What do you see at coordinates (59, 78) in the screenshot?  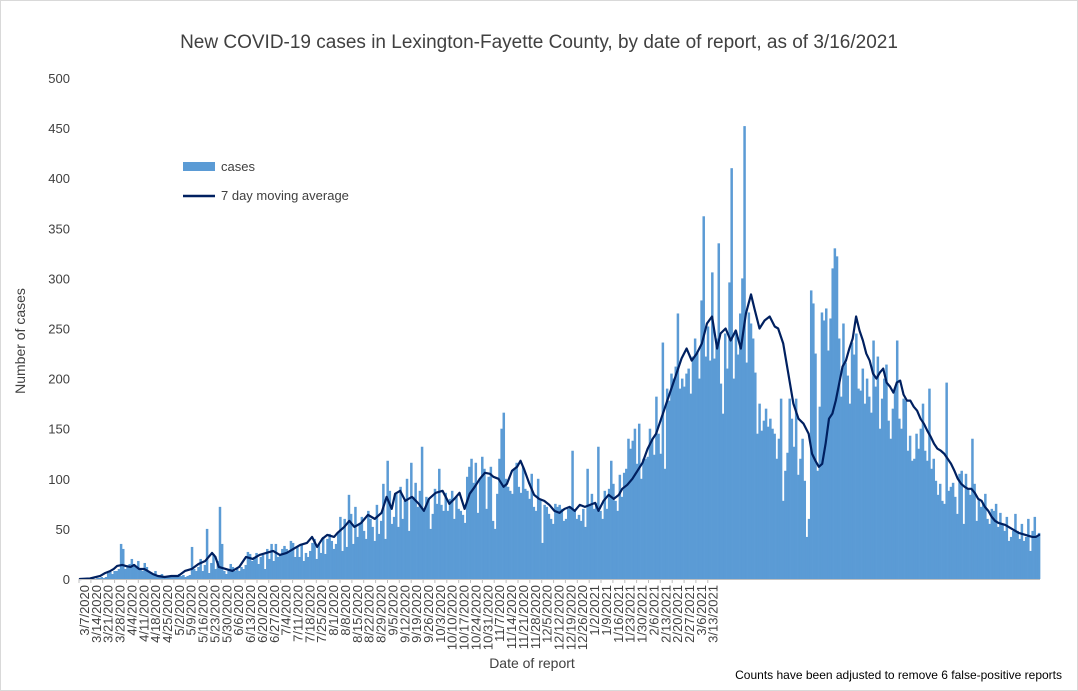 I see `y-tick-label: 500` at bounding box center [59, 78].